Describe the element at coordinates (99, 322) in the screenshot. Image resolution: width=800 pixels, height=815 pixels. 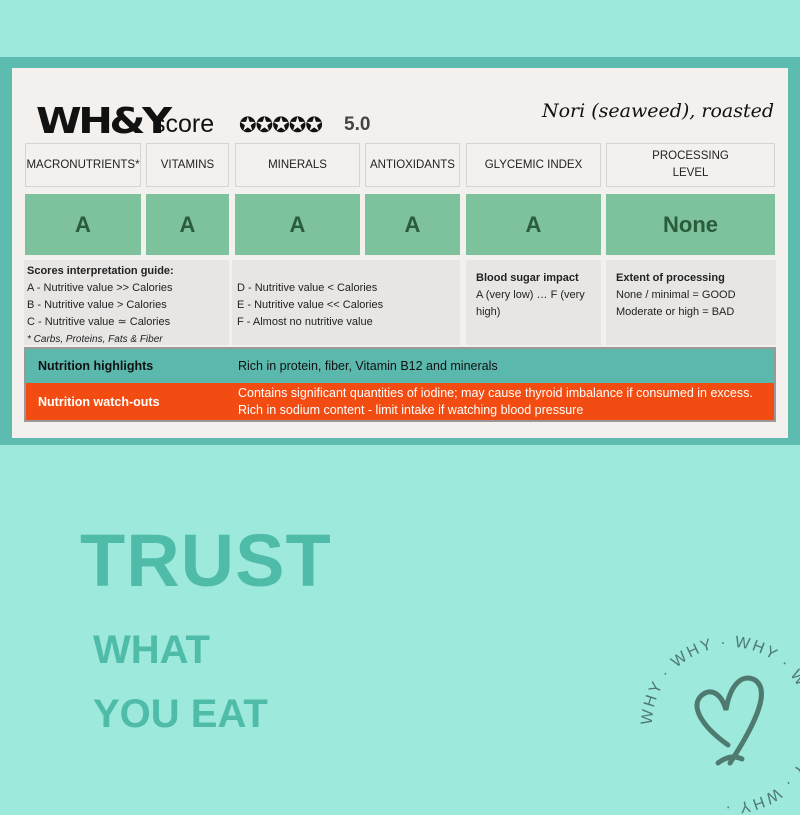
I see `guide-line: C - Nutritive value ≃ Calories` at that location.